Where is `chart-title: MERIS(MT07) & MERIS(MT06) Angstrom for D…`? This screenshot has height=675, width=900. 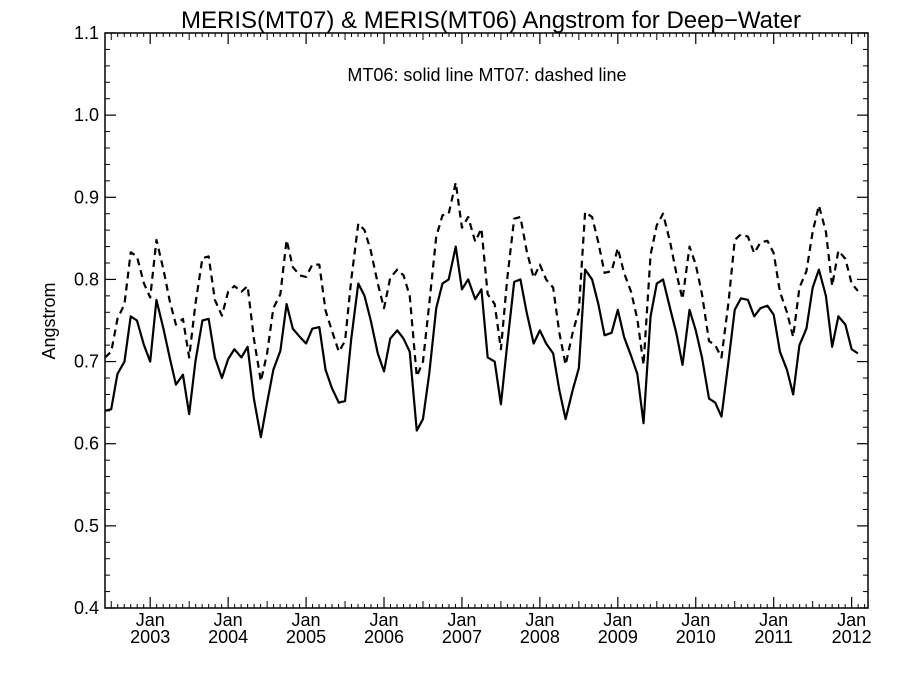 chart-title: MERIS(MT07) & MERIS(MT06) Angstrom for D… is located at coordinates (491, 20).